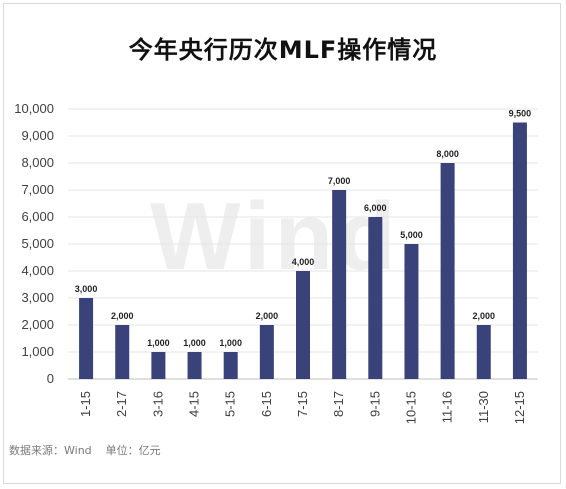 Image resolution: width=566 pixels, height=489 pixels. I want to click on x-tick-label: 12-15, so click(519, 407).